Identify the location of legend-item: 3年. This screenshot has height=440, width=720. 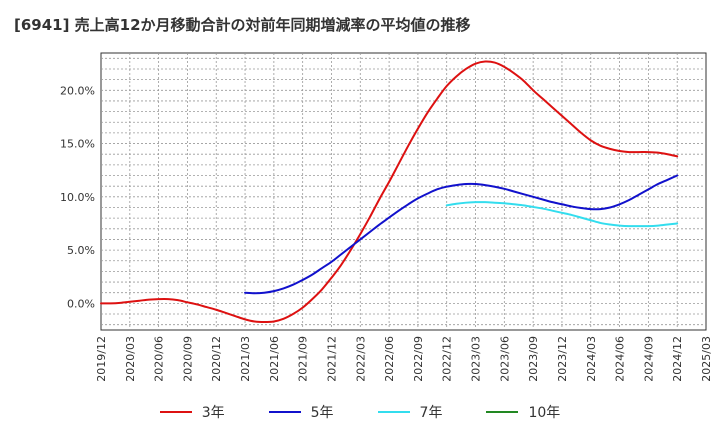
(192, 412).